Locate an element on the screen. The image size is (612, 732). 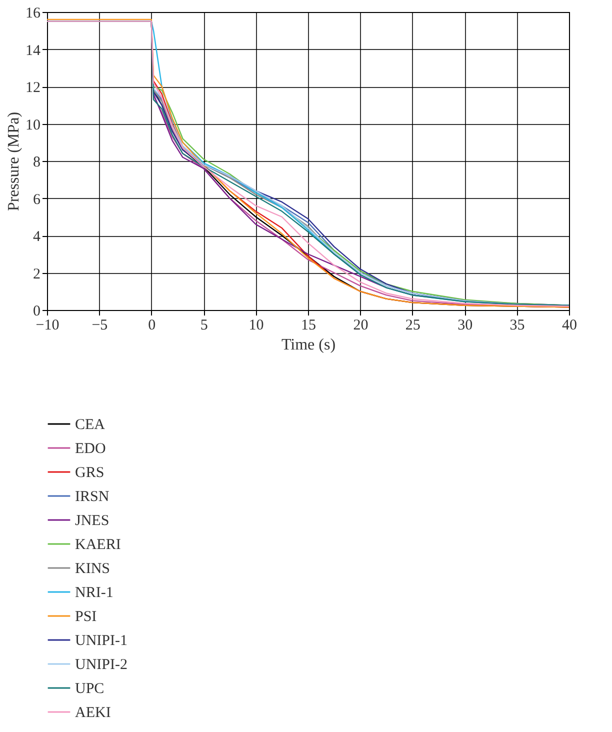
y-axis-title: Pressure (MPa) is located at coordinates (14, 162).